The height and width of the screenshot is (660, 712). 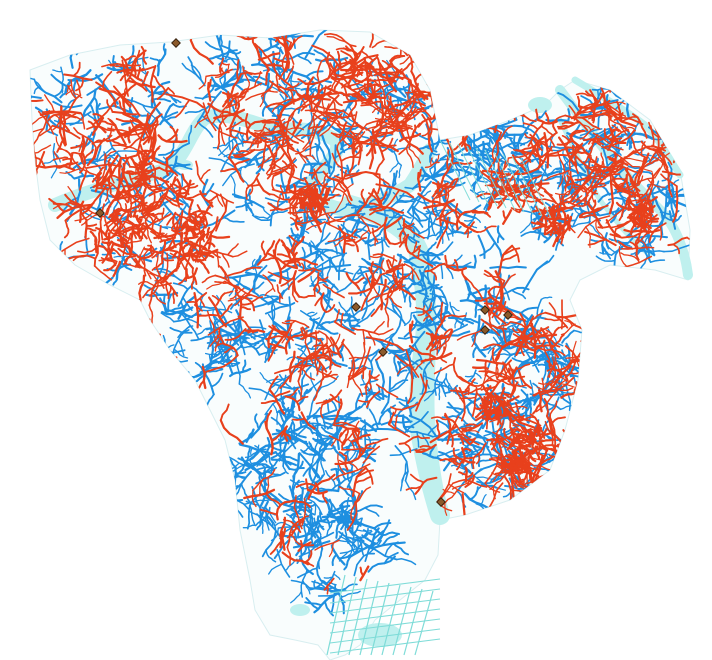 What do you see at coordinates (395, 360) in the screenshot?
I see `south-river` at bounding box center [395, 360].